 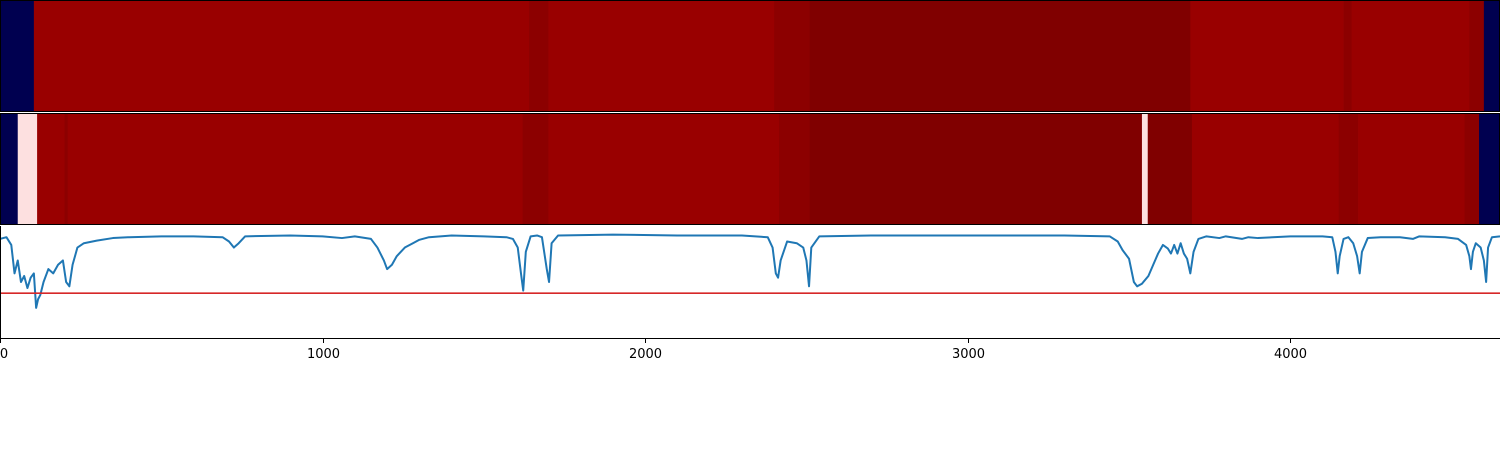 What do you see at coordinates (645, 354) in the screenshot?
I see `x-tick-label: 2000` at bounding box center [645, 354].